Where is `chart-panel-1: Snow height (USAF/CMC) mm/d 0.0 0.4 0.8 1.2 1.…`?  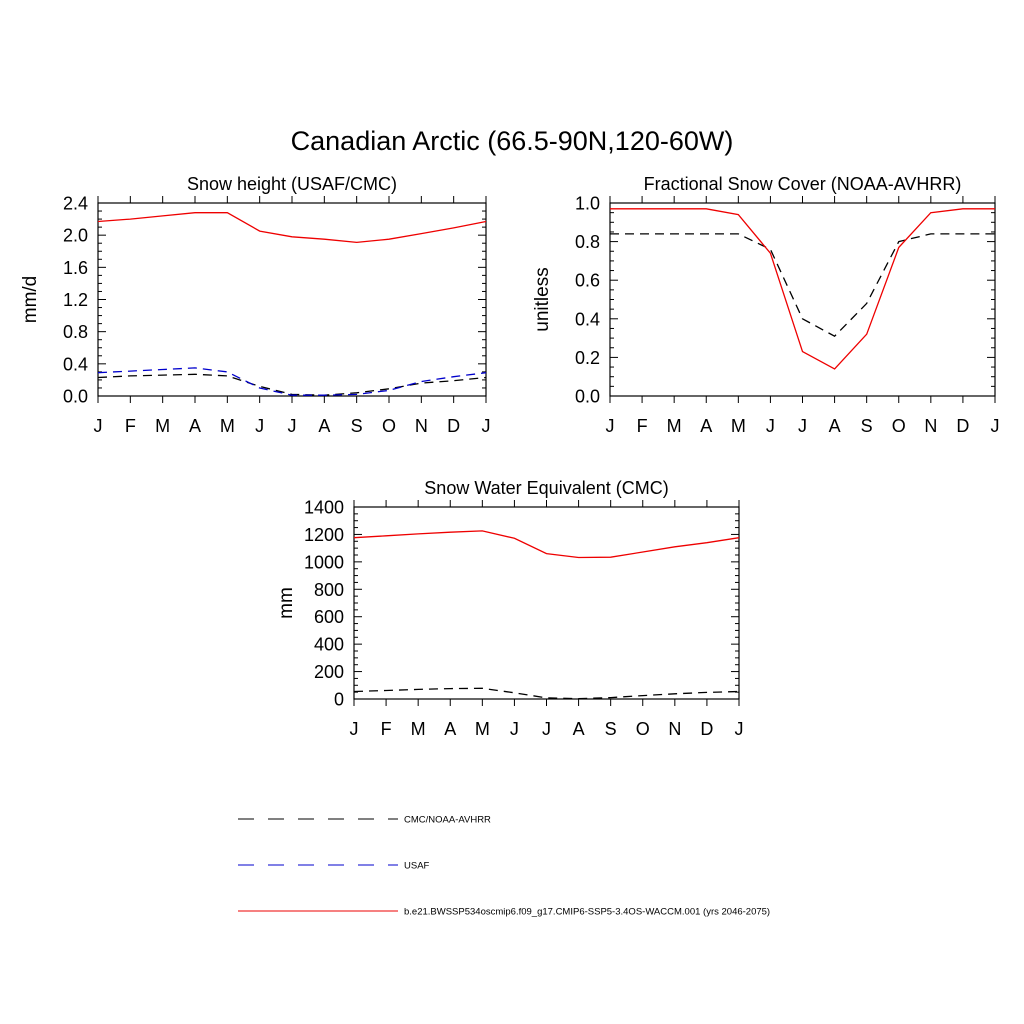
chart-panel-1: Snow height (USAF/CMC) mm/d 0.0 0.4 0.8 1.2 1.… is located at coordinates (255, 305).